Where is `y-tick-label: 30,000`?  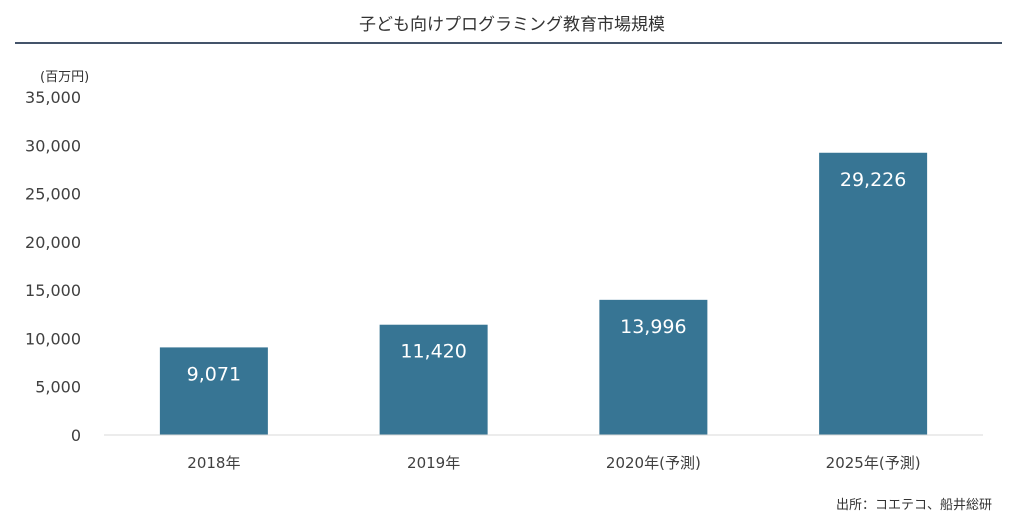 y-tick-label: 30,000 is located at coordinates (53, 145).